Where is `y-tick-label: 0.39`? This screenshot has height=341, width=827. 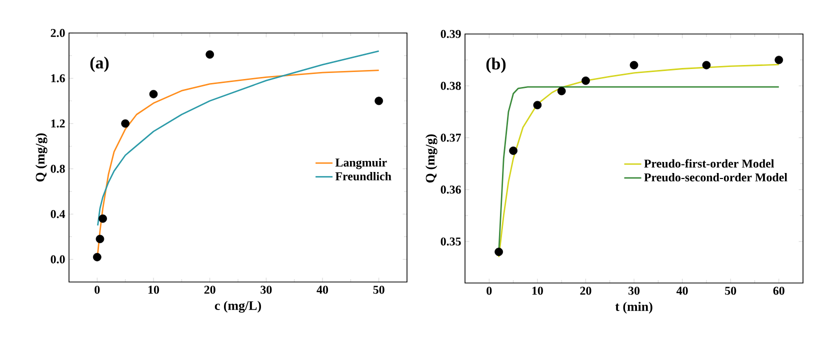
y-tick-label: 0.39 is located at coordinates (450, 34).